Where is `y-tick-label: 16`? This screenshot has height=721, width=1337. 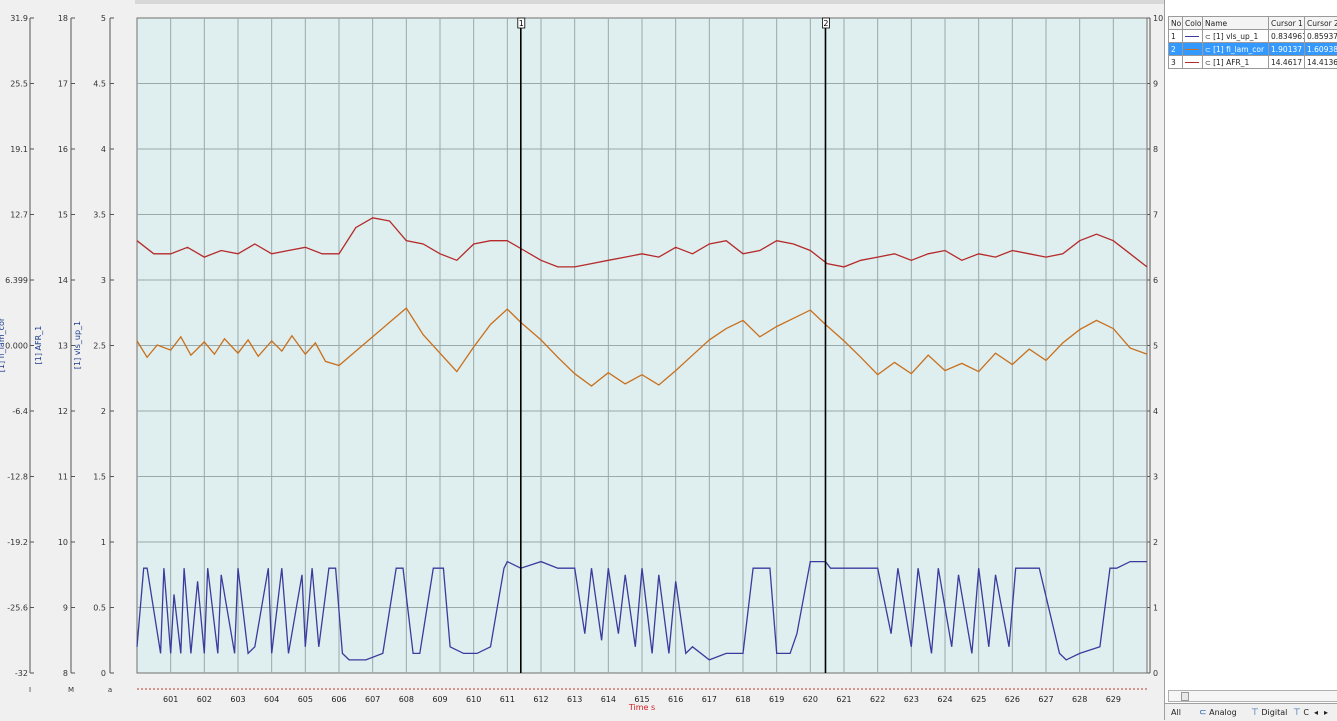
y-tick-label: 16 is located at coordinates (63, 149).